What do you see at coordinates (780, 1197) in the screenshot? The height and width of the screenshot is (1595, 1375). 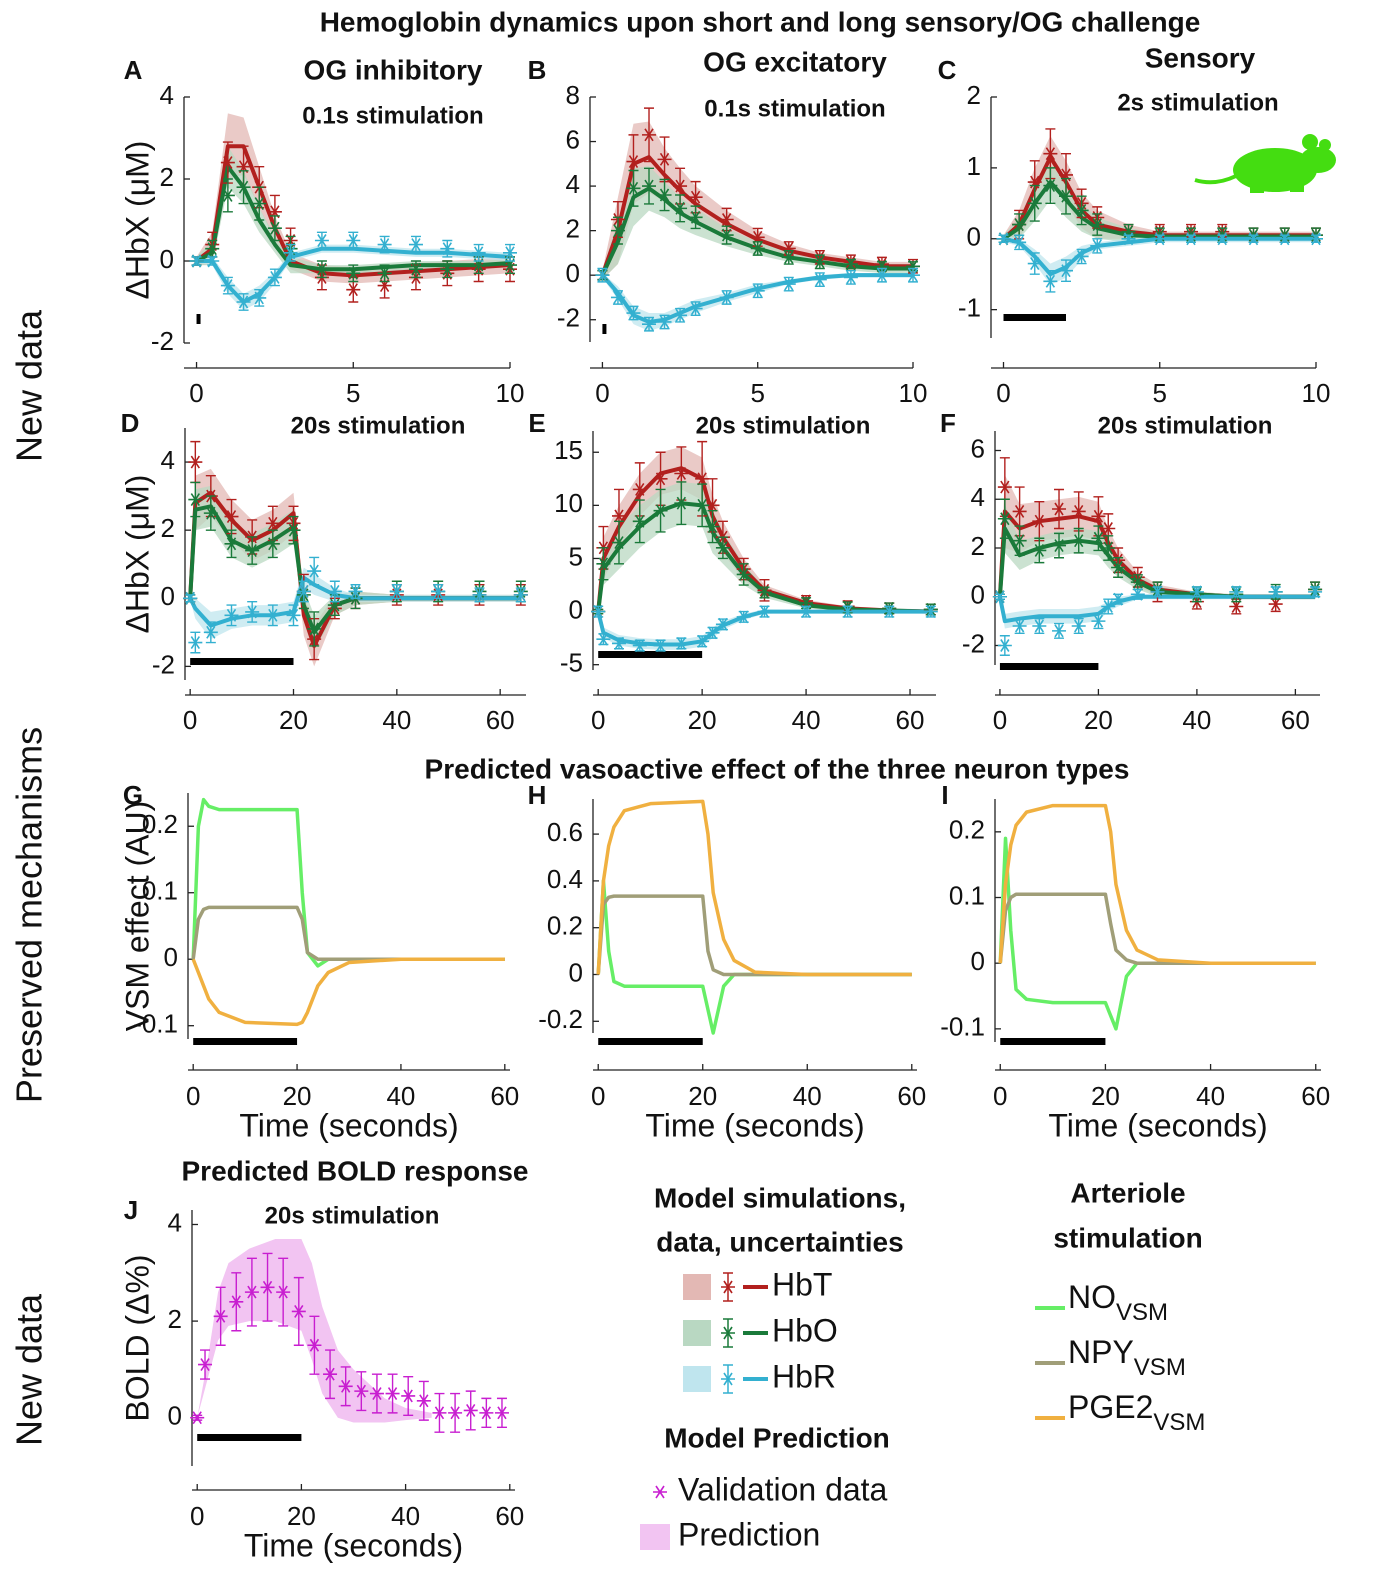 I see `legend-title: Model simulations,` at bounding box center [780, 1197].